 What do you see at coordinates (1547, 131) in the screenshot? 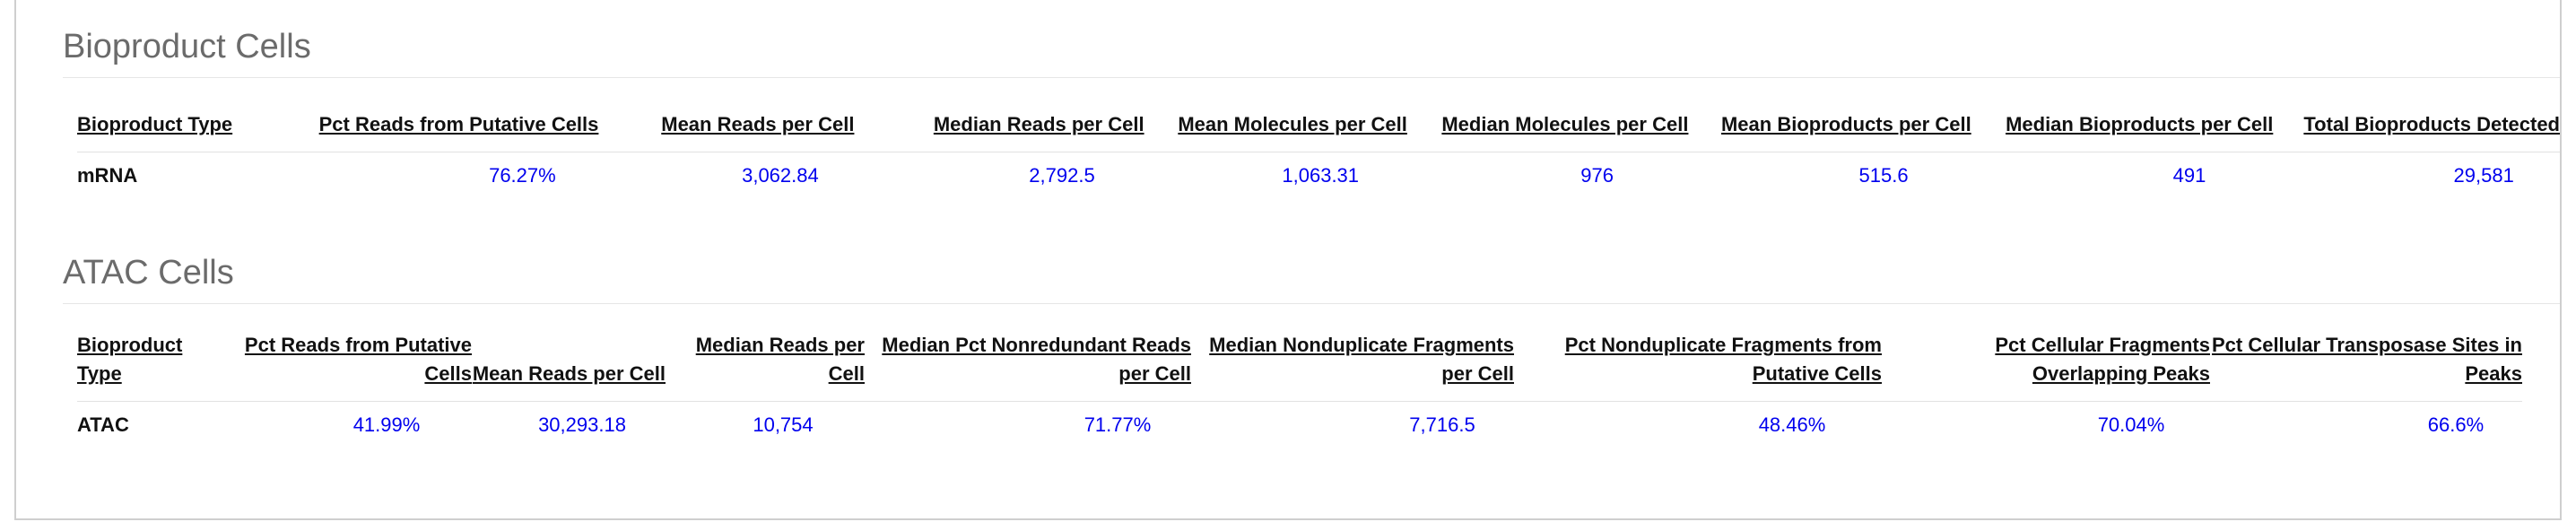
I see `col-header-median-molecules: Median Molecules per Cell` at bounding box center [1547, 131].